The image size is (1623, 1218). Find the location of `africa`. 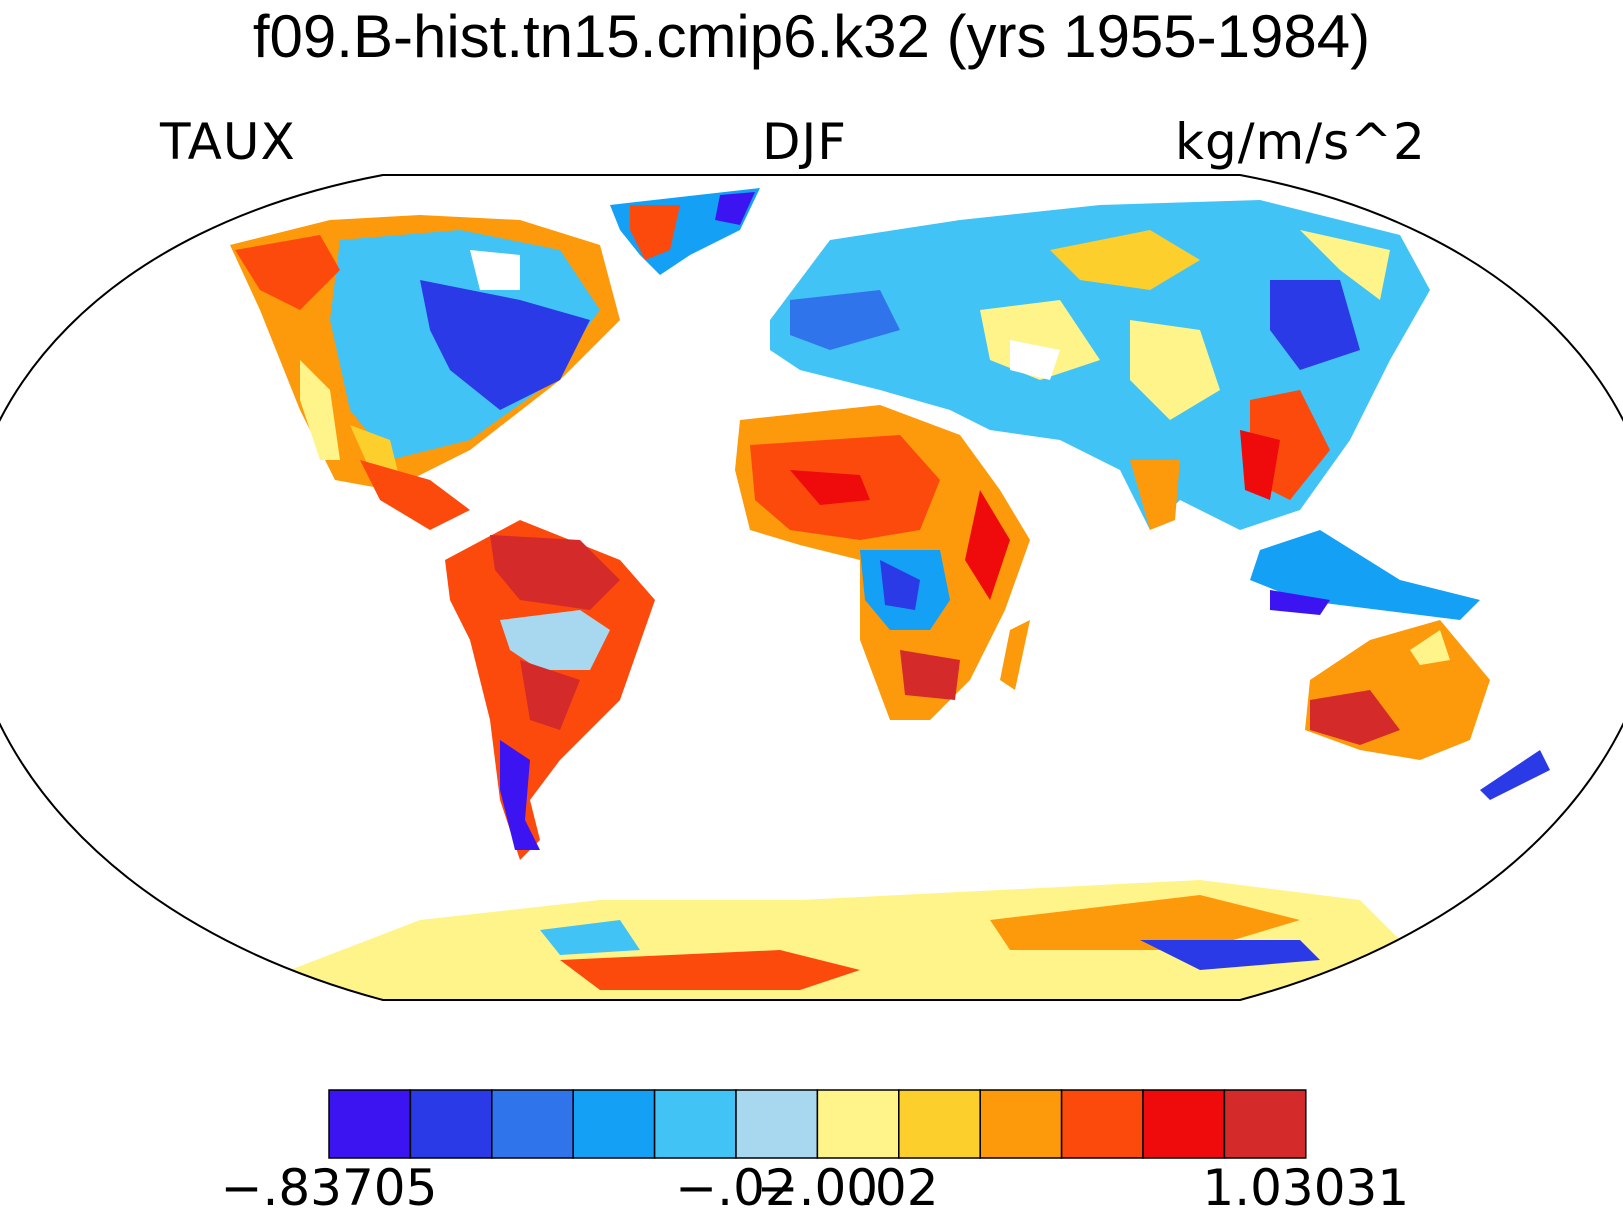

africa is located at coordinates (882, 562).